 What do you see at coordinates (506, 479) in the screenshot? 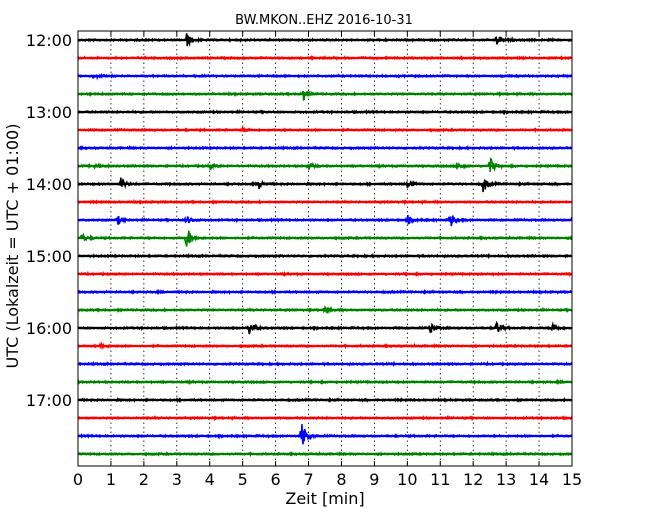
I see `x-tick-label: 13` at bounding box center [506, 479].